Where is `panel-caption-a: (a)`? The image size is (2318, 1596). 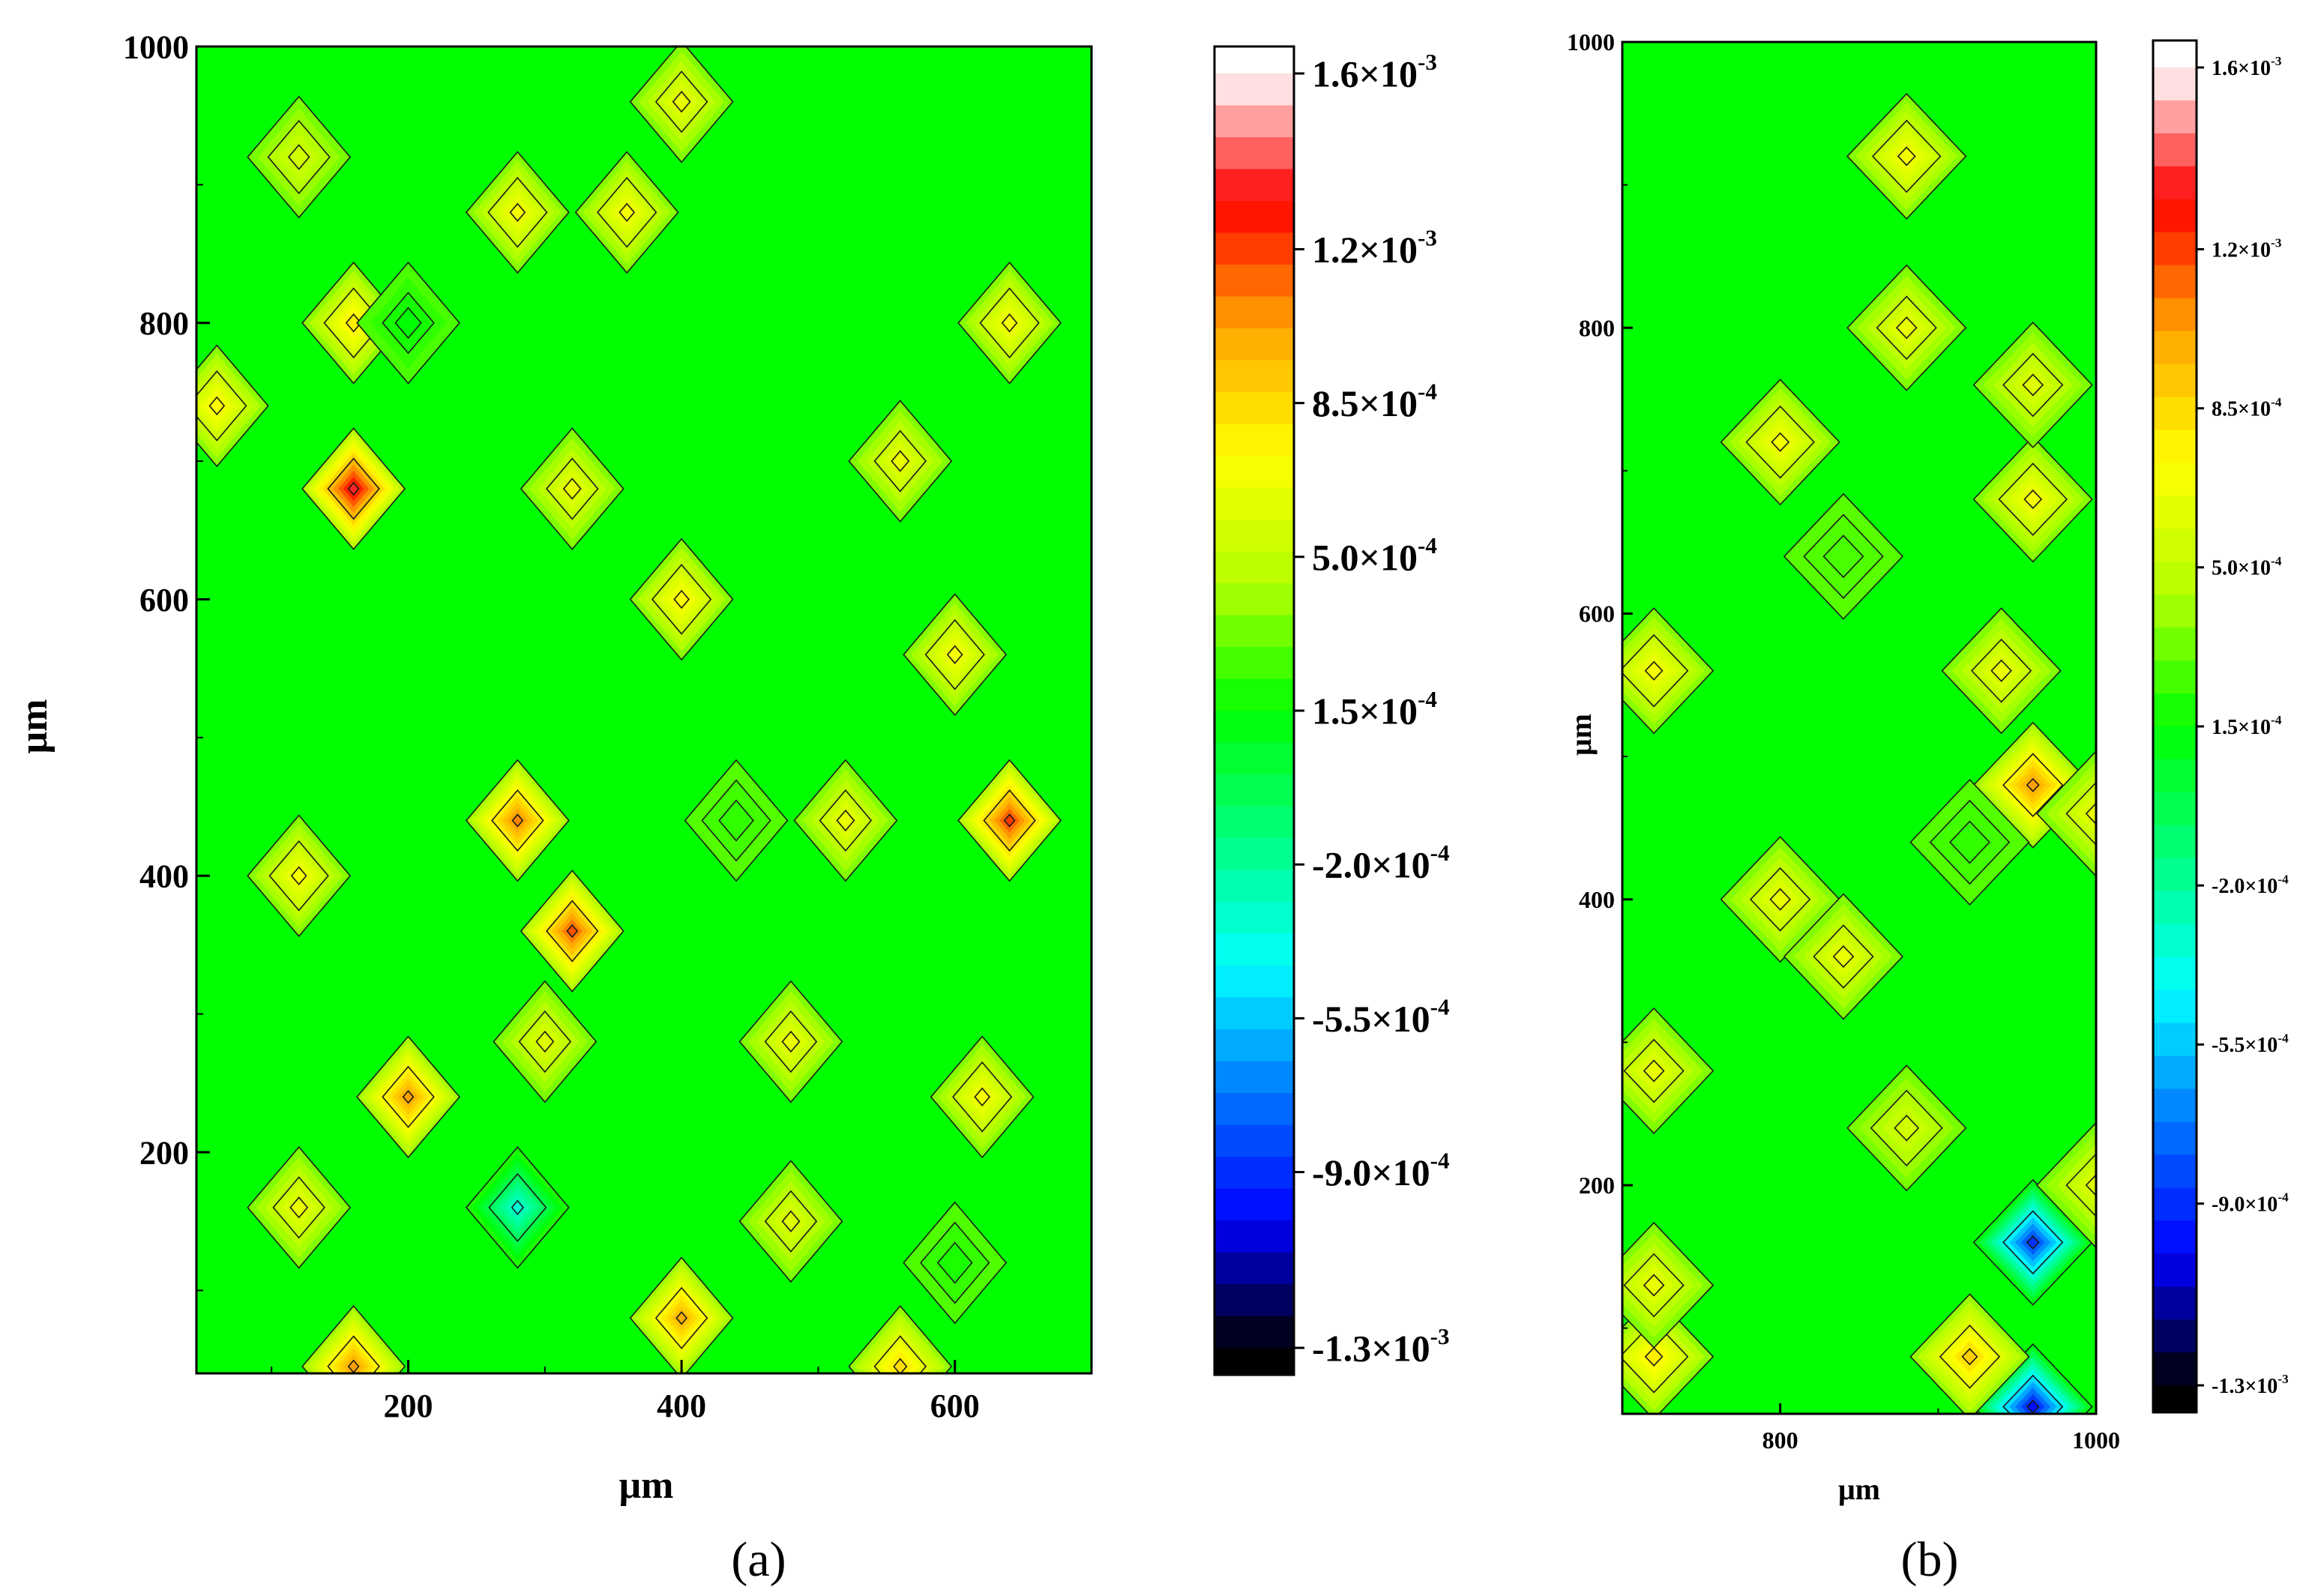 panel-caption-a: (a) is located at coordinates (758, 1559).